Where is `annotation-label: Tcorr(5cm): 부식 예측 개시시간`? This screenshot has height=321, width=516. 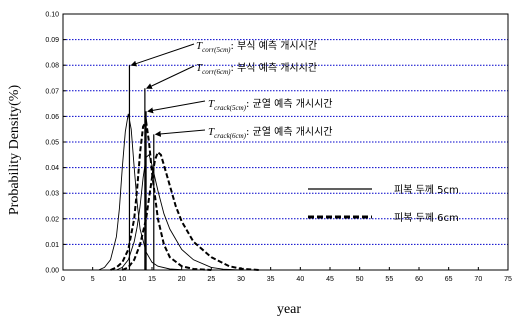
annotation-label: Tcorr(5cm): 부식 예측 개시시간 is located at coordinates (256, 47).